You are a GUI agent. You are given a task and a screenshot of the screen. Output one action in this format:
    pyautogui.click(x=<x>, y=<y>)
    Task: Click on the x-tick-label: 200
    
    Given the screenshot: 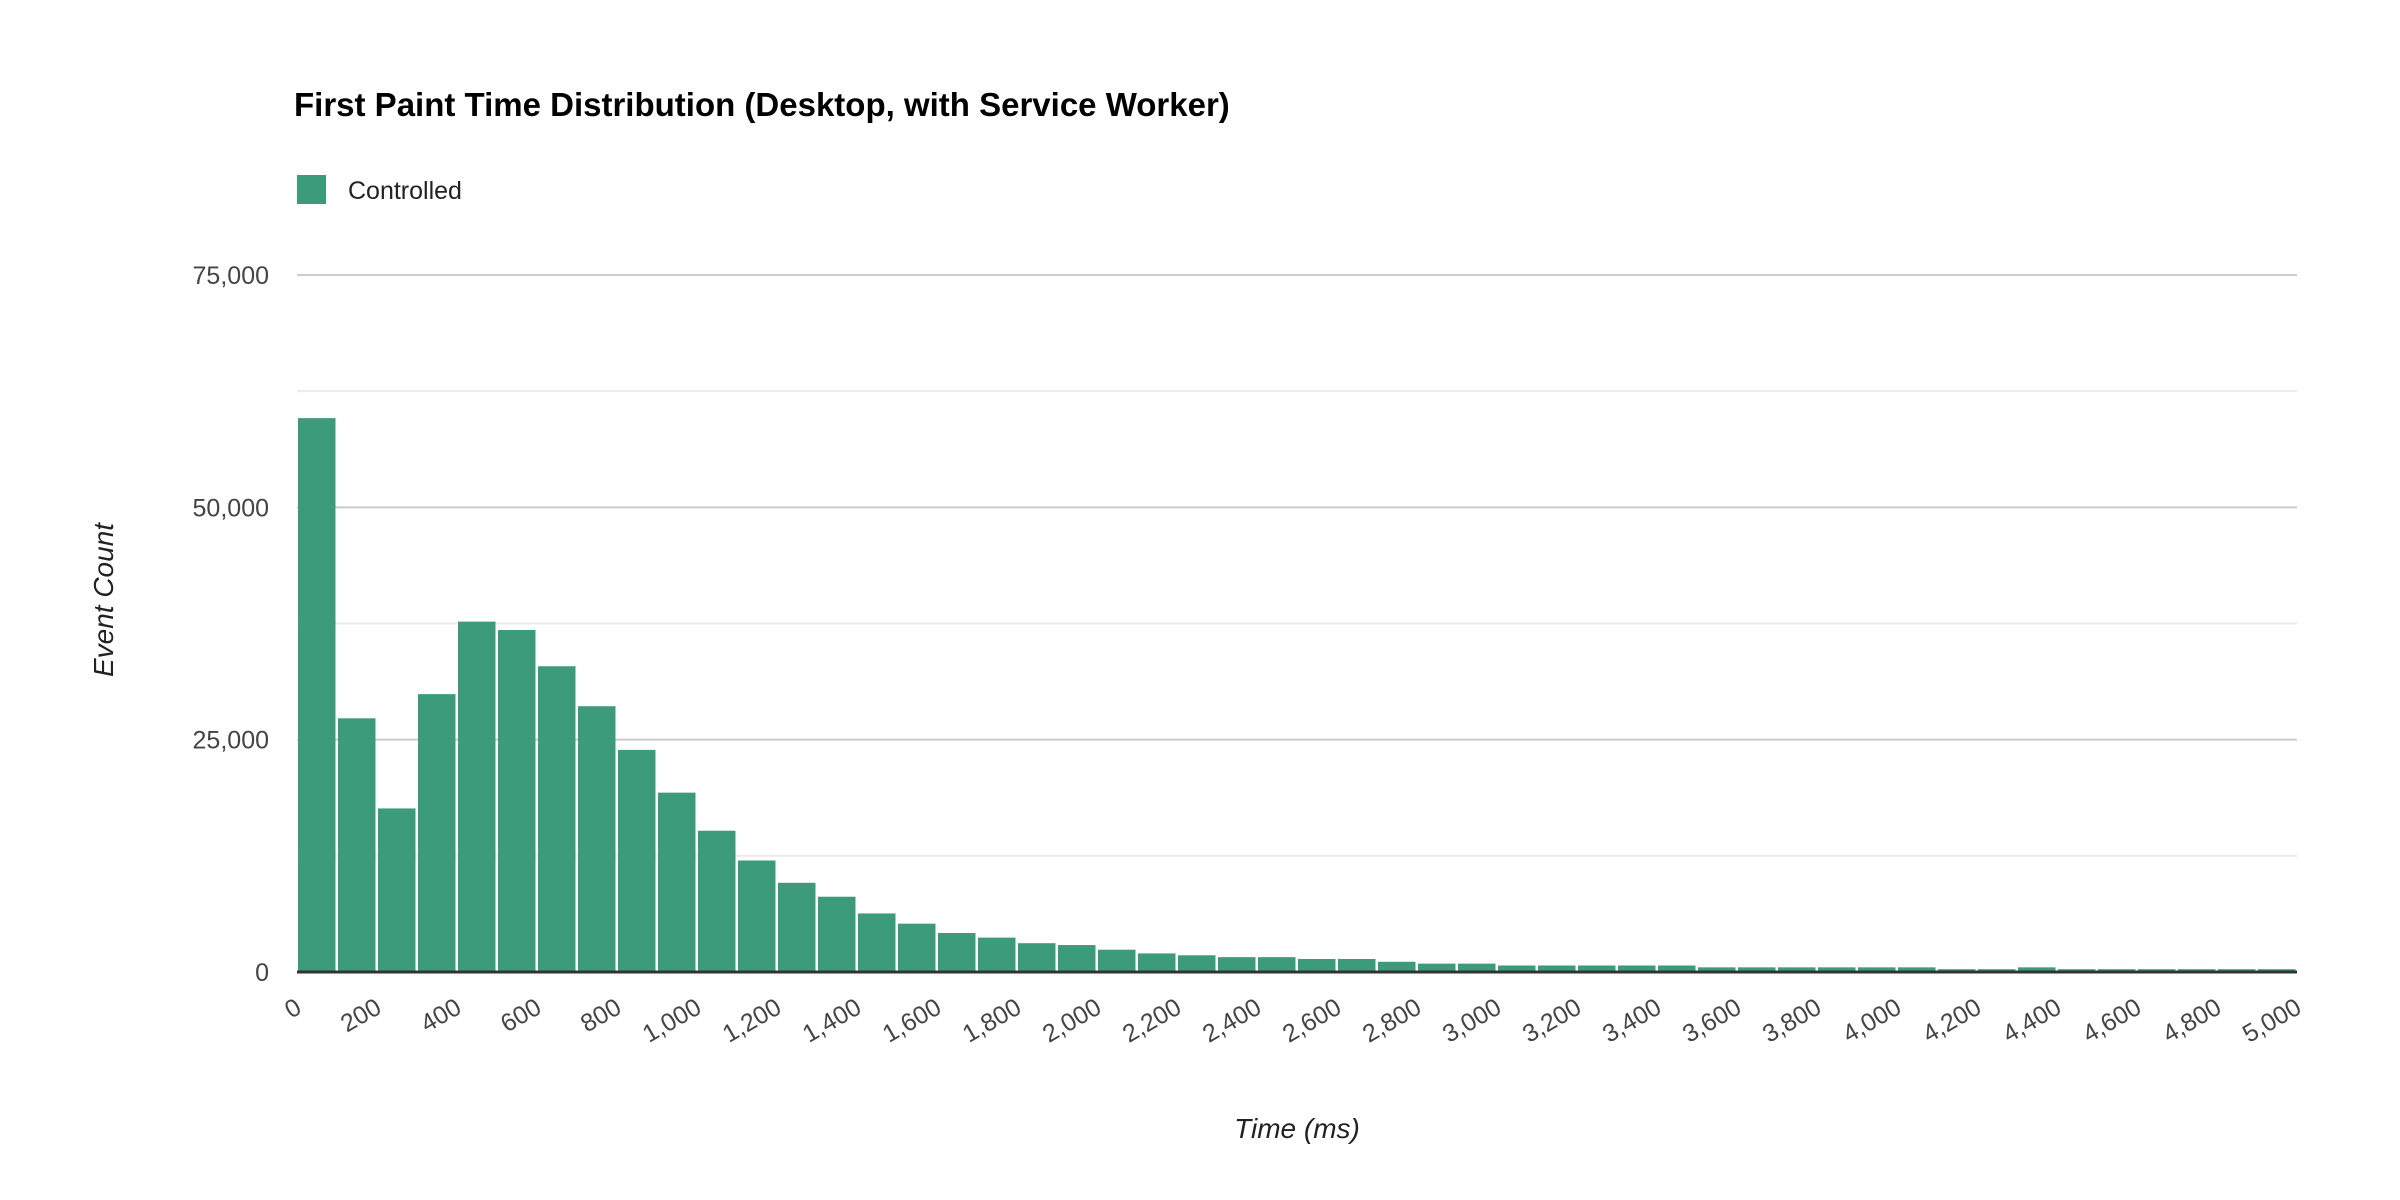 What is the action you would take?
    pyautogui.click(x=361, y=1015)
    